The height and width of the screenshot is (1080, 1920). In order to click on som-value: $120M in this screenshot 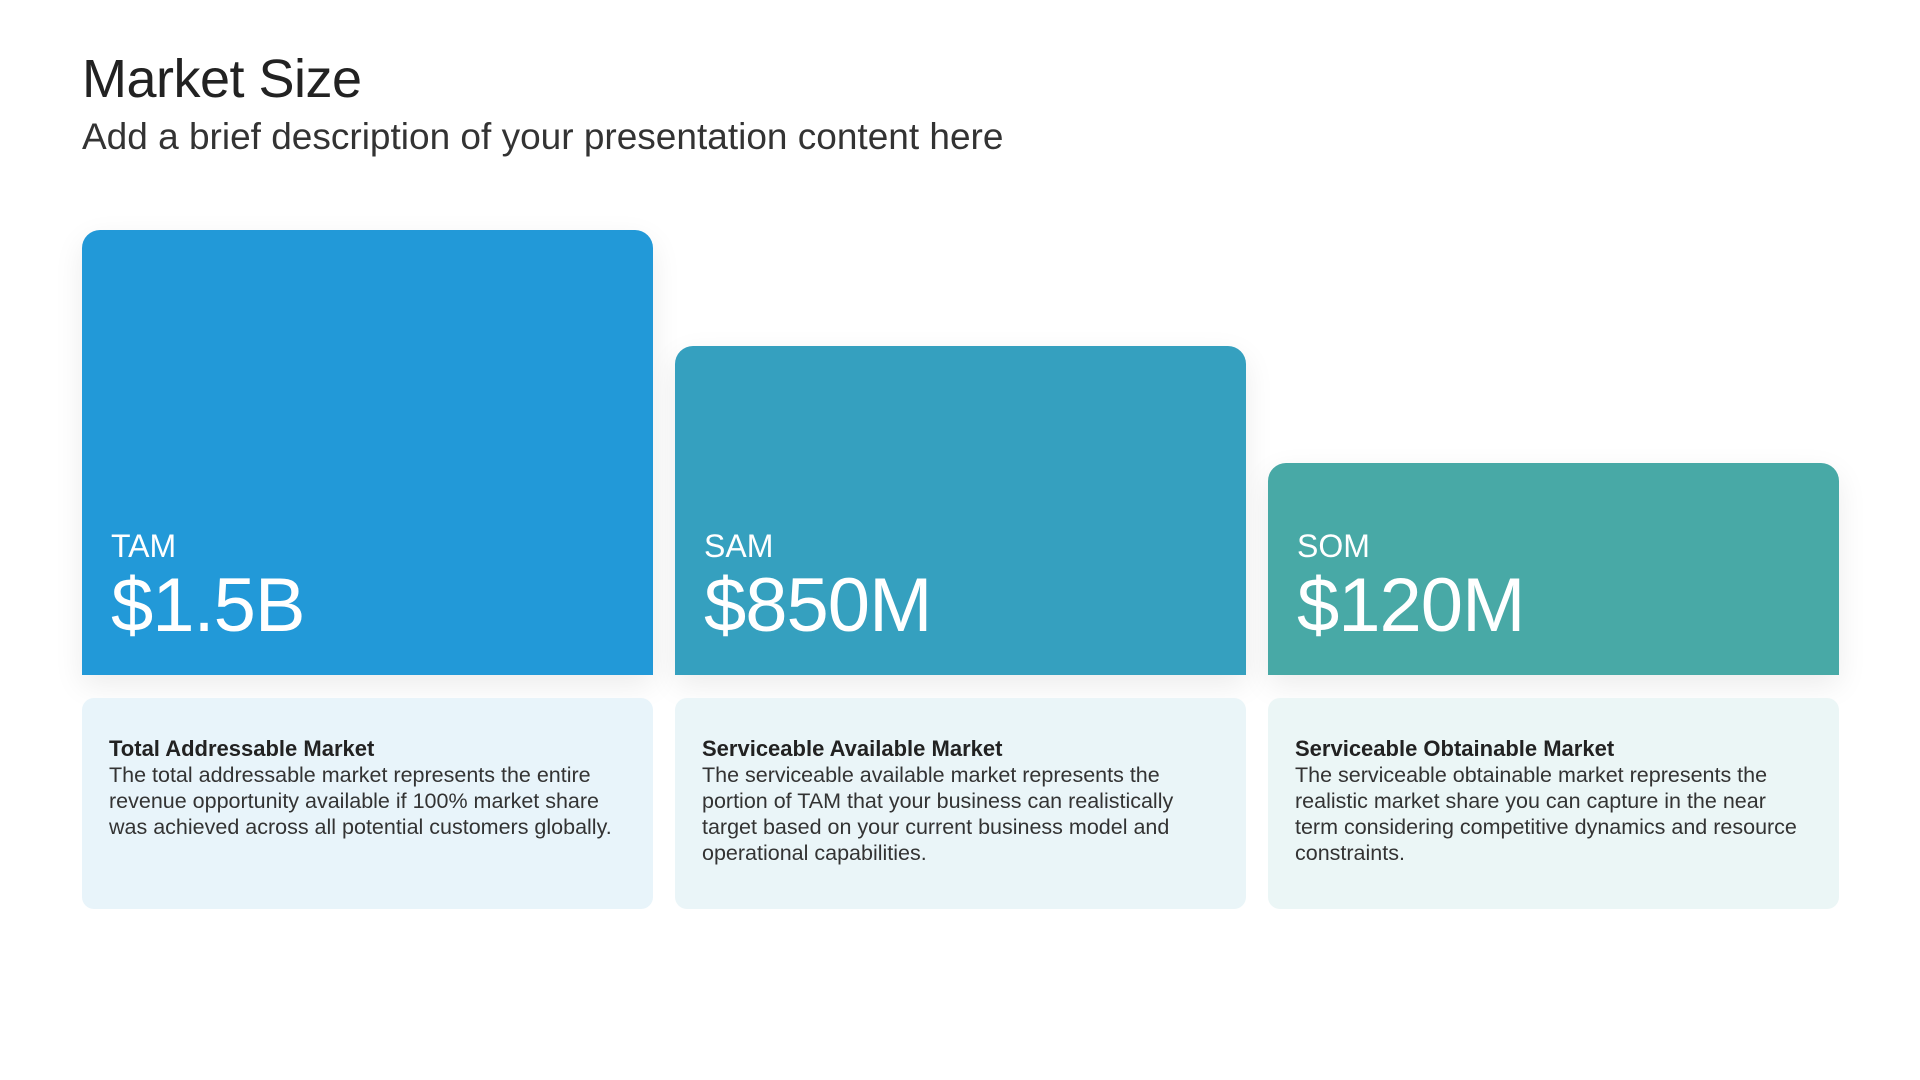, I will do `click(1411, 605)`.